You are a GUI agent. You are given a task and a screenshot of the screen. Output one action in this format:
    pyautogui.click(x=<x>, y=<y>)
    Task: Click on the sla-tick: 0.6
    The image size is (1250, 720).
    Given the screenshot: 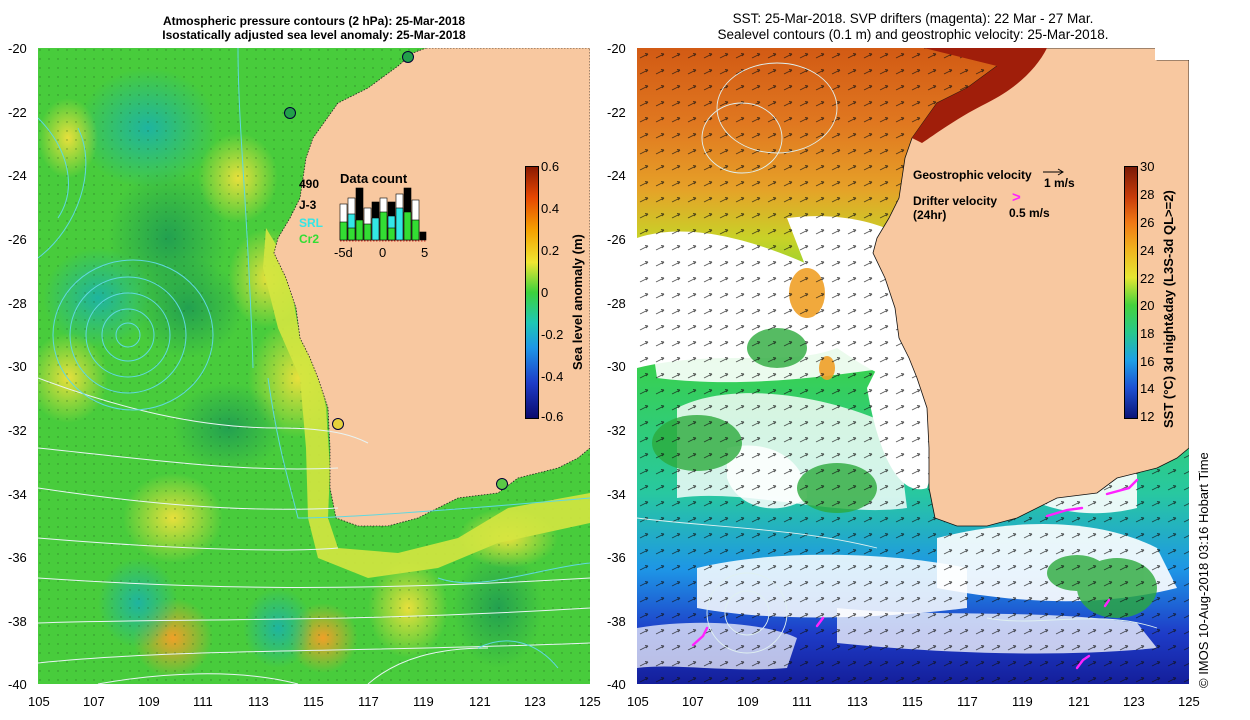 What is the action you would take?
    pyautogui.click(x=550, y=166)
    